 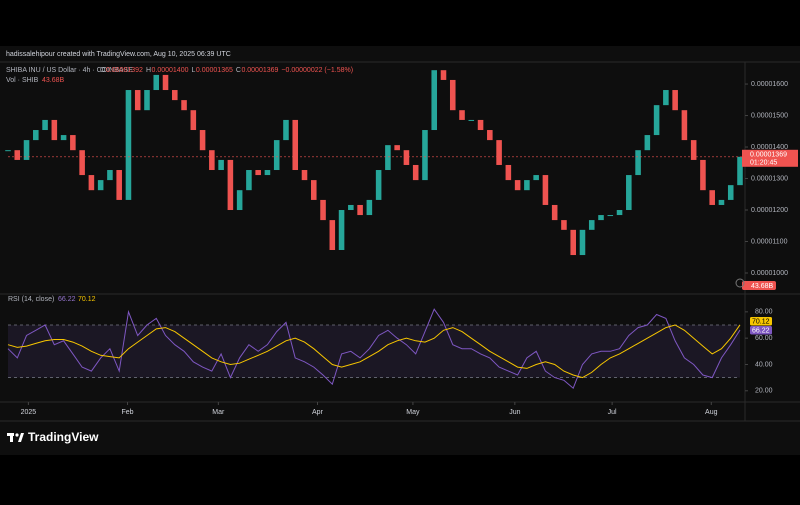 I want to click on symbol: SHIBA INU / US Dollar · 4h · COINBASE, so click(x=69, y=70).